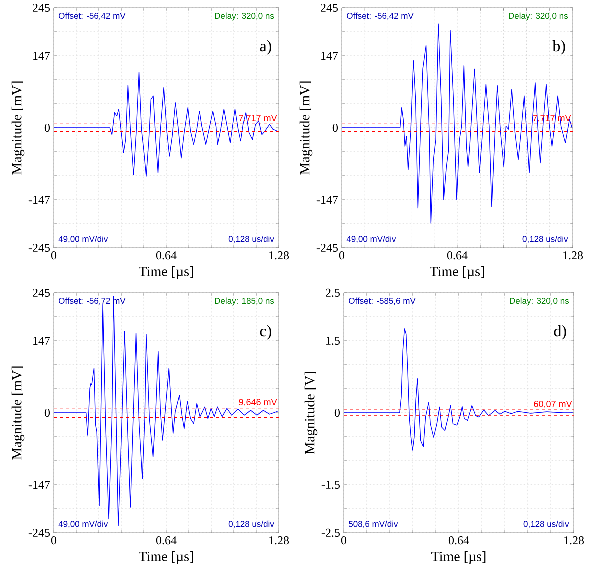 This screenshot has height=576, width=590. What do you see at coordinates (266, 332) in the screenshot?
I see `annotation: c)` at bounding box center [266, 332].